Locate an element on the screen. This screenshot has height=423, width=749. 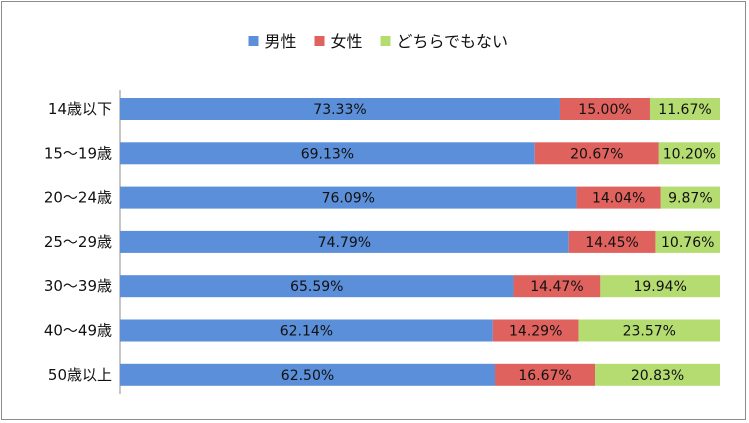
data-label: 69.13% is located at coordinates (327, 154).